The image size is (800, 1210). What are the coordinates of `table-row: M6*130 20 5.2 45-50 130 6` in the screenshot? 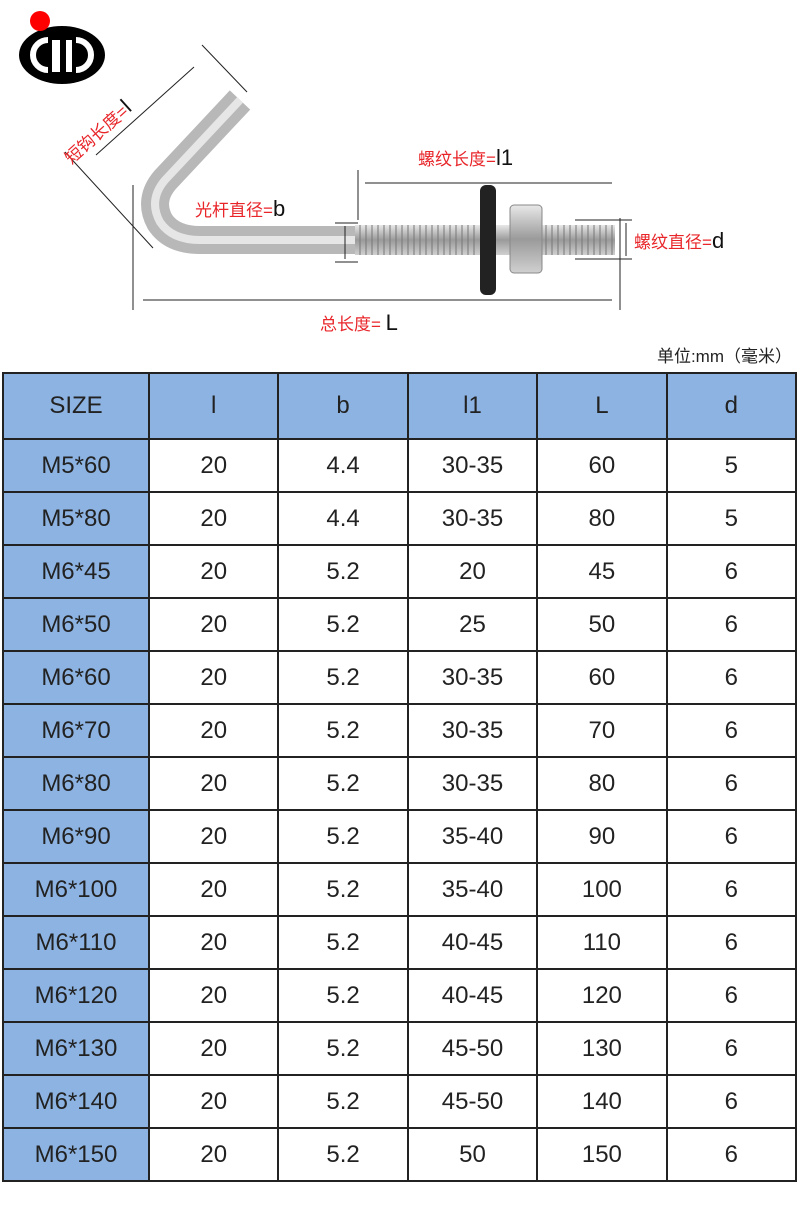 It's located at (400, 1048).